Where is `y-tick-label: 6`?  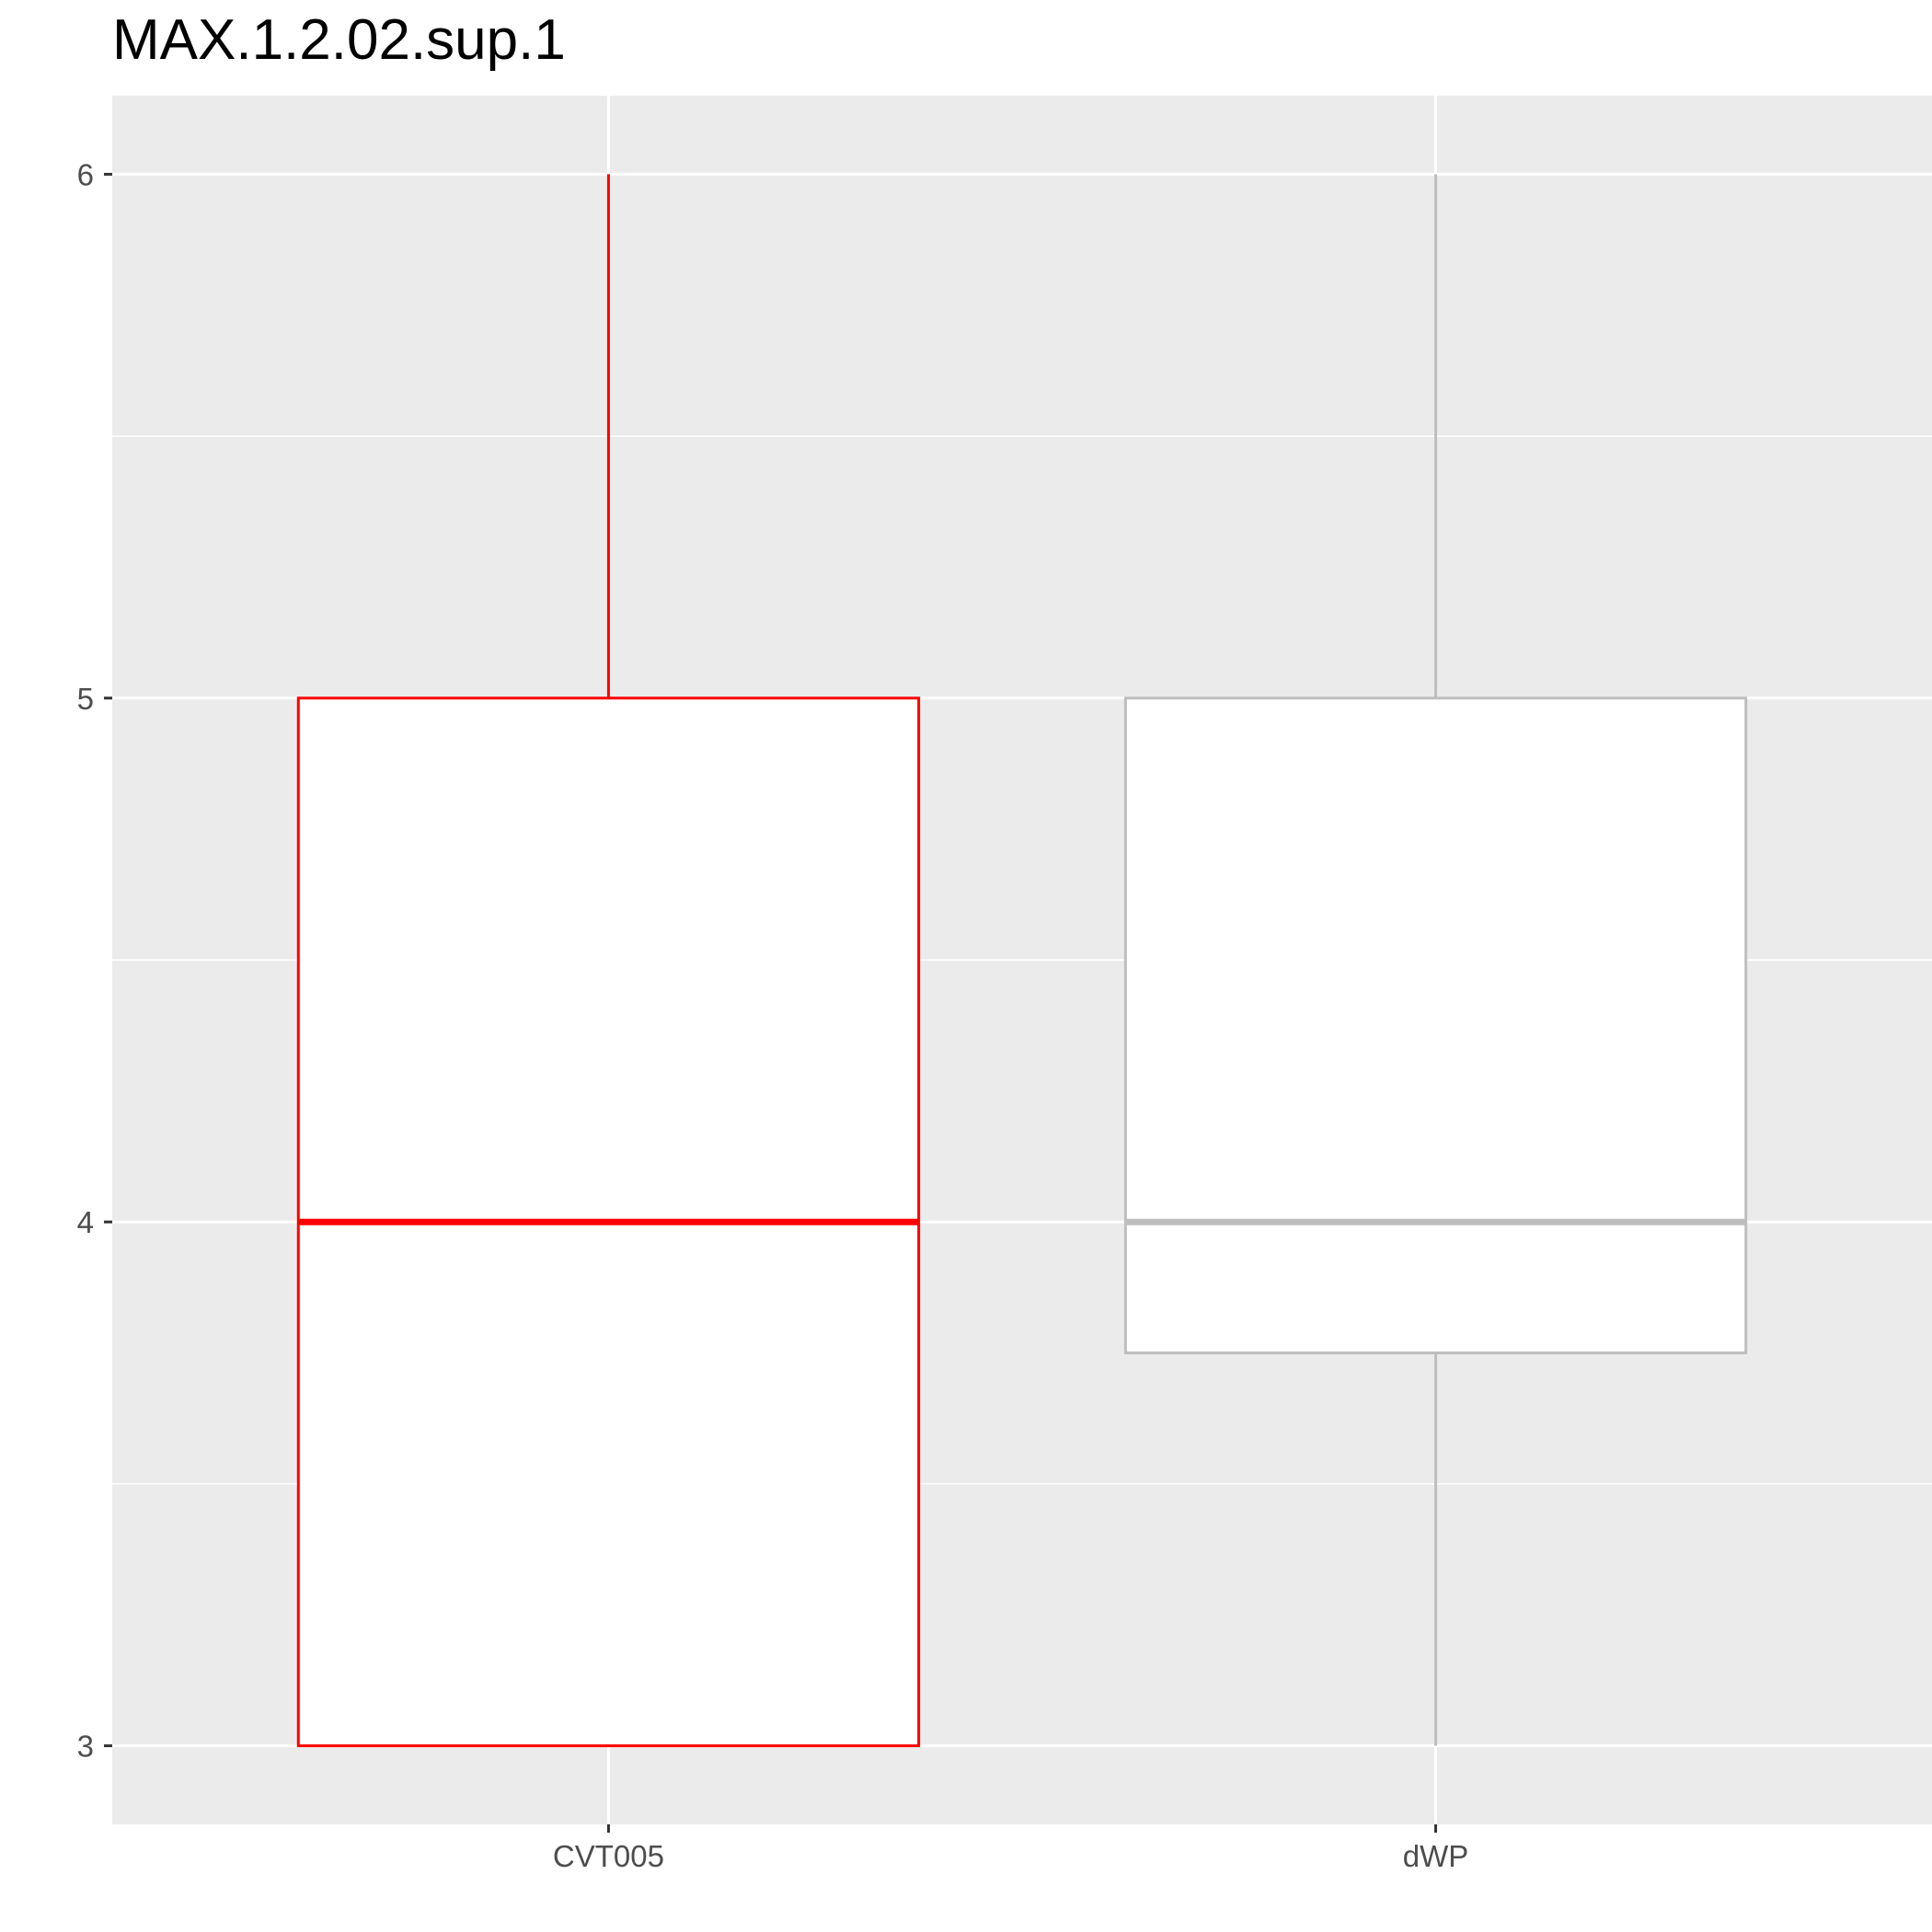
y-tick-label: 6 is located at coordinates (85, 174).